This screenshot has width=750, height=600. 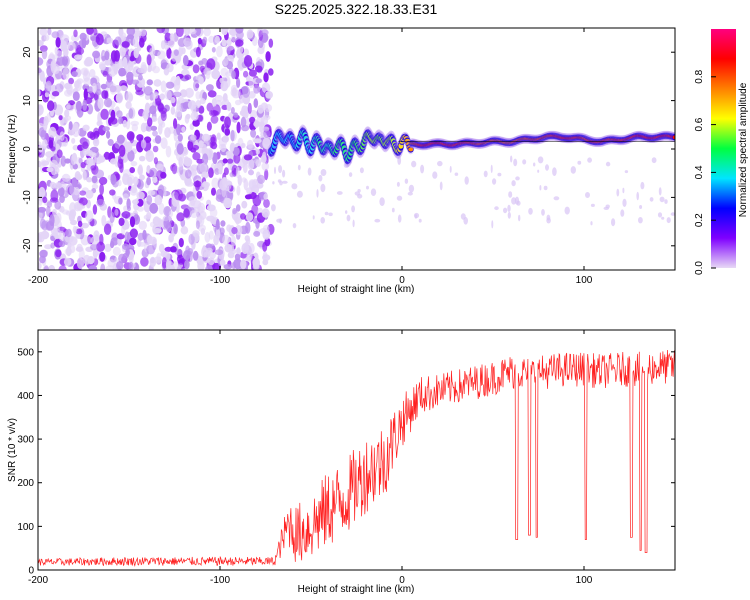 I want to click on colorbar-ticks: 0.0 0.2 0.4 0.6 0.8, so click(x=705, y=172).